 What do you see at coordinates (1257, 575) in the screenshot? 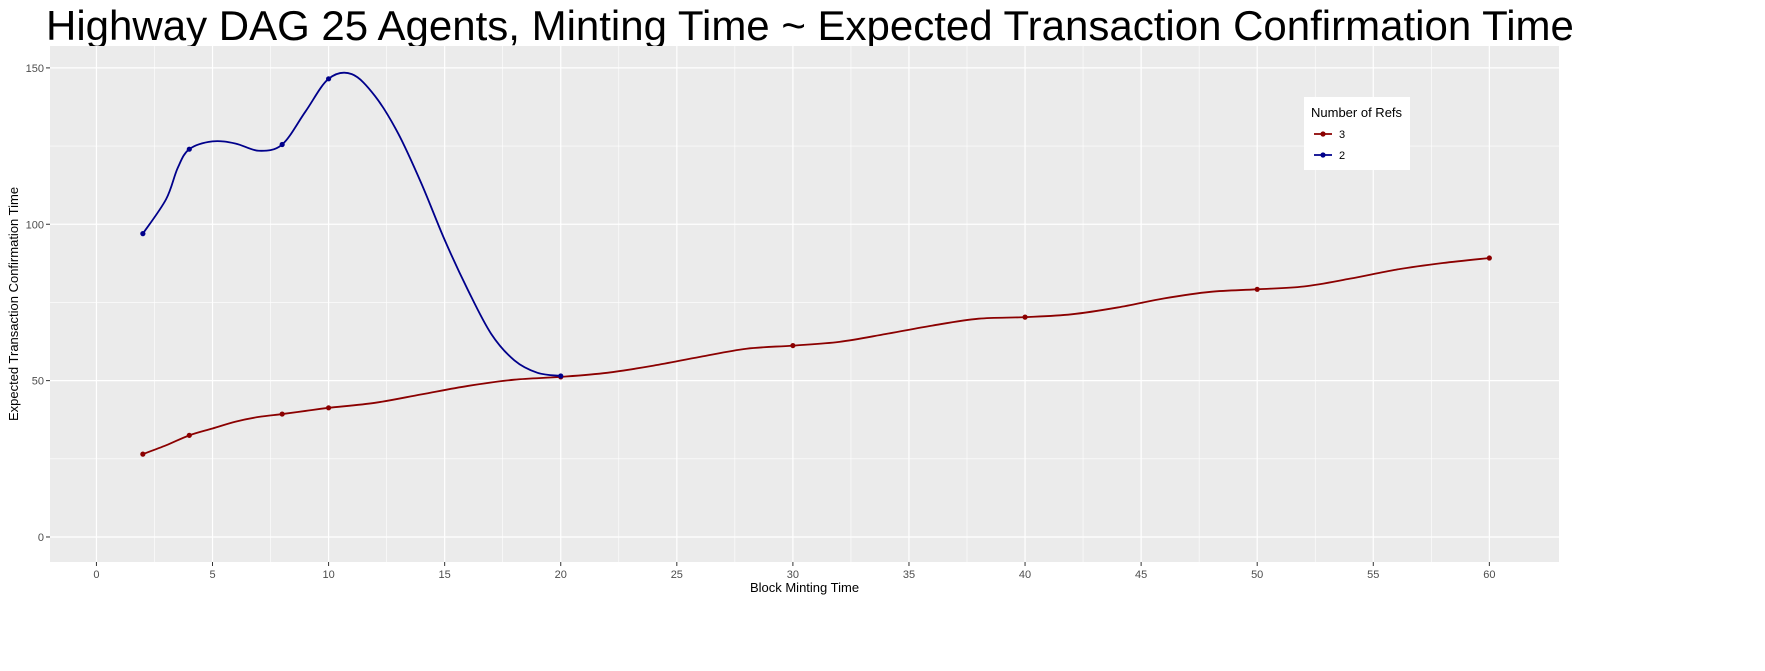
I see `x-tick-label: 50` at bounding box center [1257, 575].